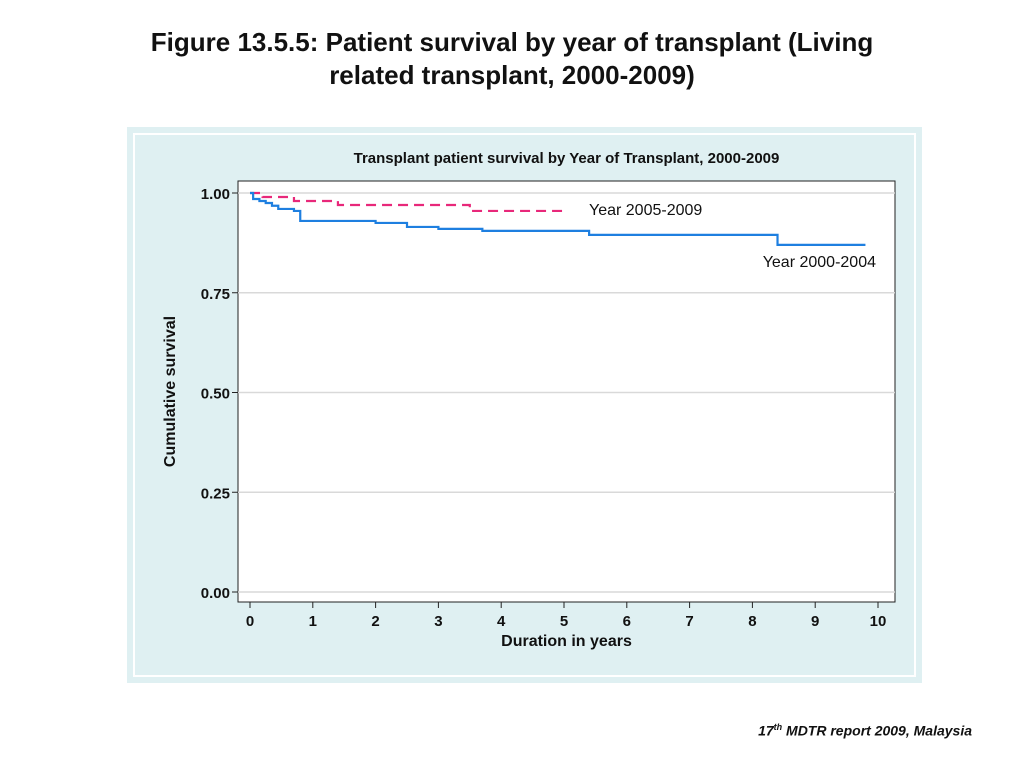 The width and height of the screenshot is (1024, 768). I want to click on y-tick-label: 0.25, so click(215, 493).